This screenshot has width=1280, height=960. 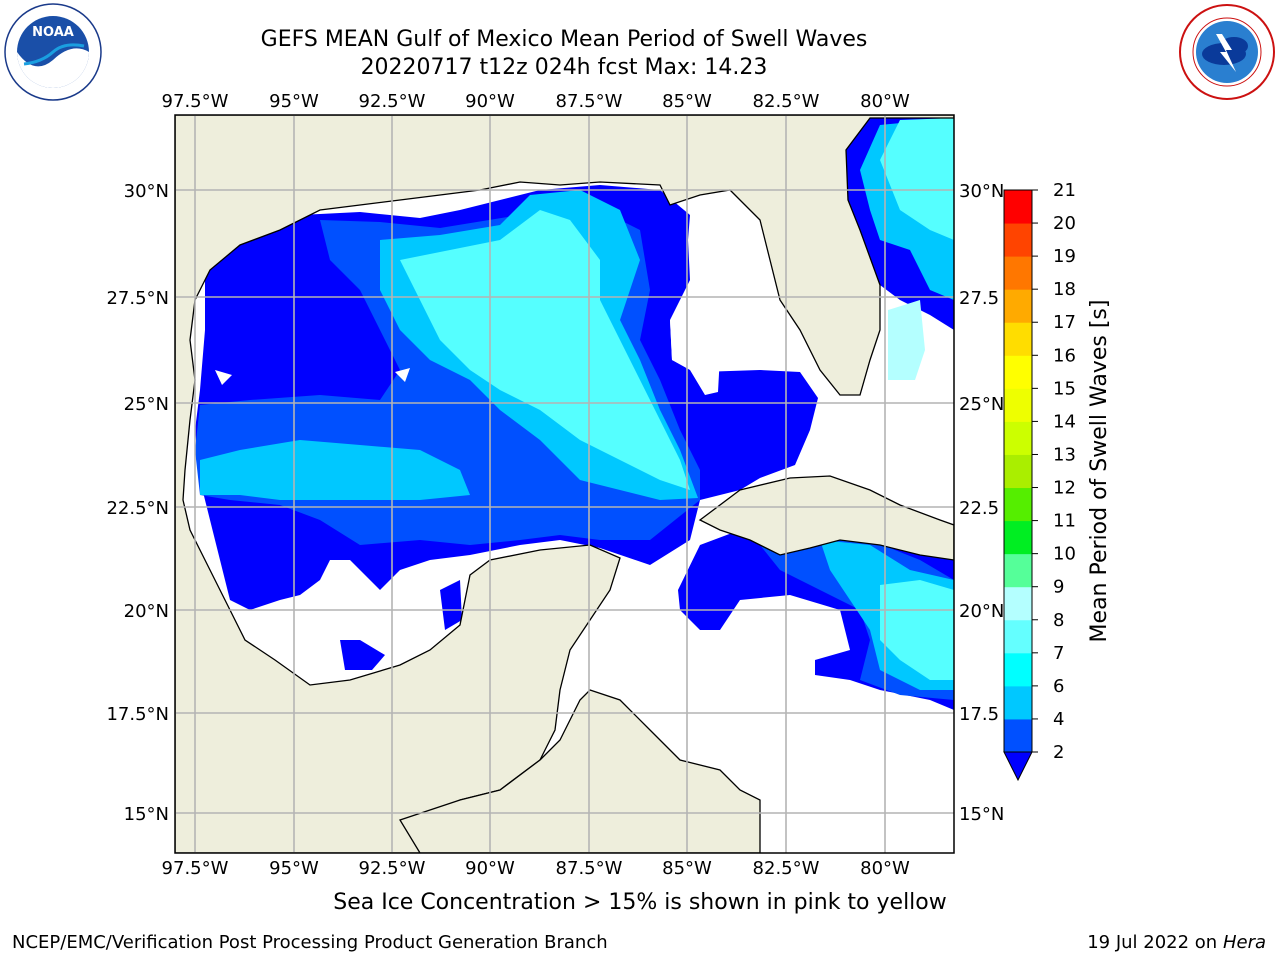 What do you see at coordinates (146, 191) in the screenshot?
I see `lat-label-left: 30°N` at bounding box center [146, 191].